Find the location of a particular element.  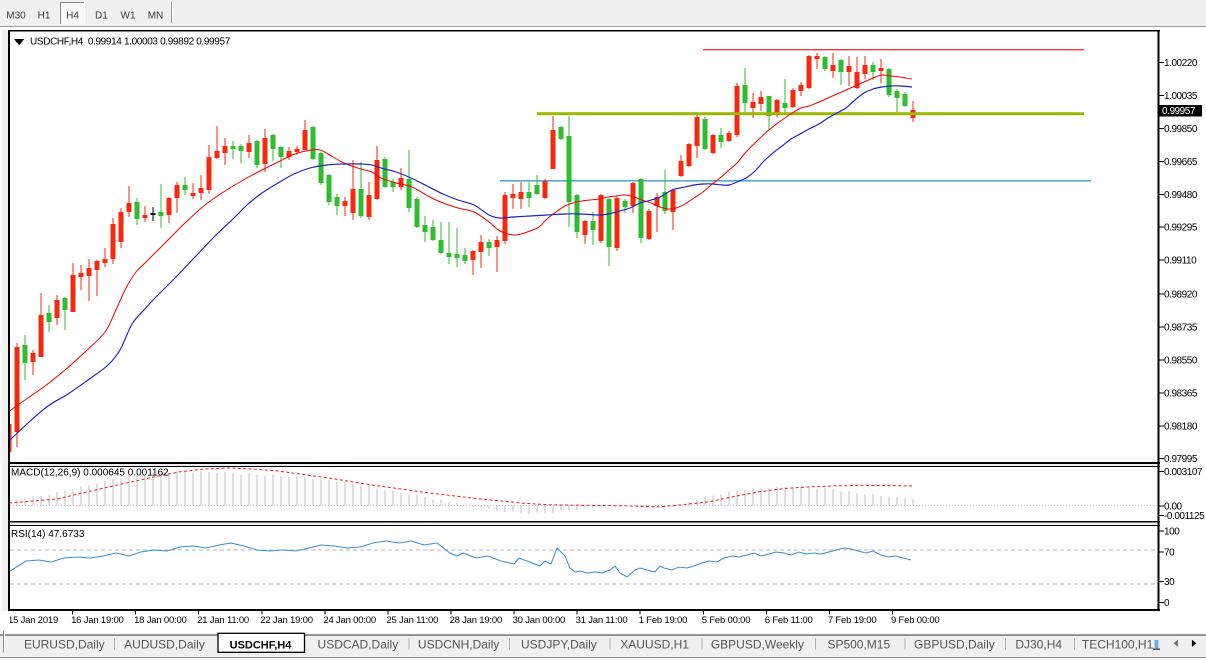

svg-text: AUDUSD,Daily is located at coordinates (164, 645).